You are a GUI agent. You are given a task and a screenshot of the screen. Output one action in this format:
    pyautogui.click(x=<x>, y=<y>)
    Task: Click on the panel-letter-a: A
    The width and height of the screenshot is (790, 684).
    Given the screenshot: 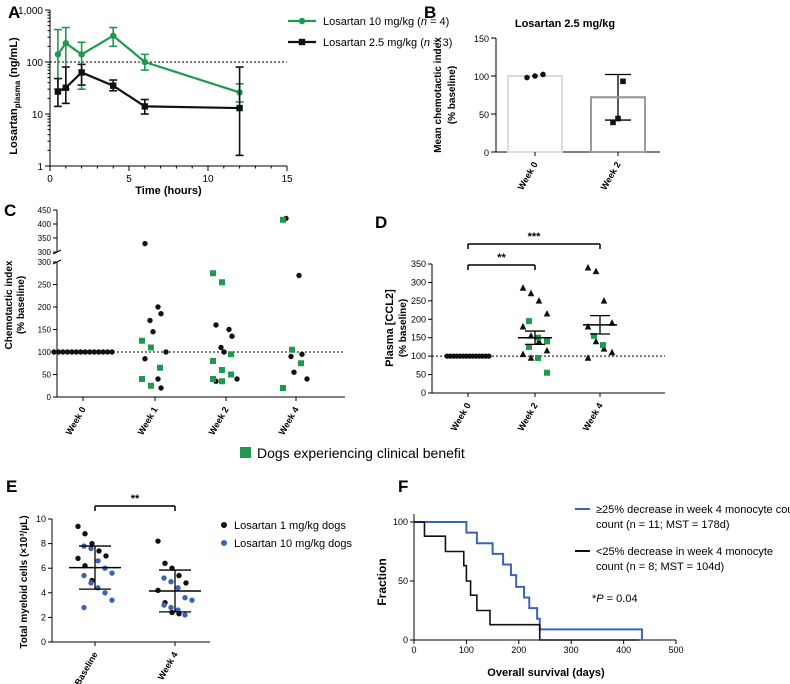 What is the action you would take?
    pyautogui.click(x=14, y=12)
    